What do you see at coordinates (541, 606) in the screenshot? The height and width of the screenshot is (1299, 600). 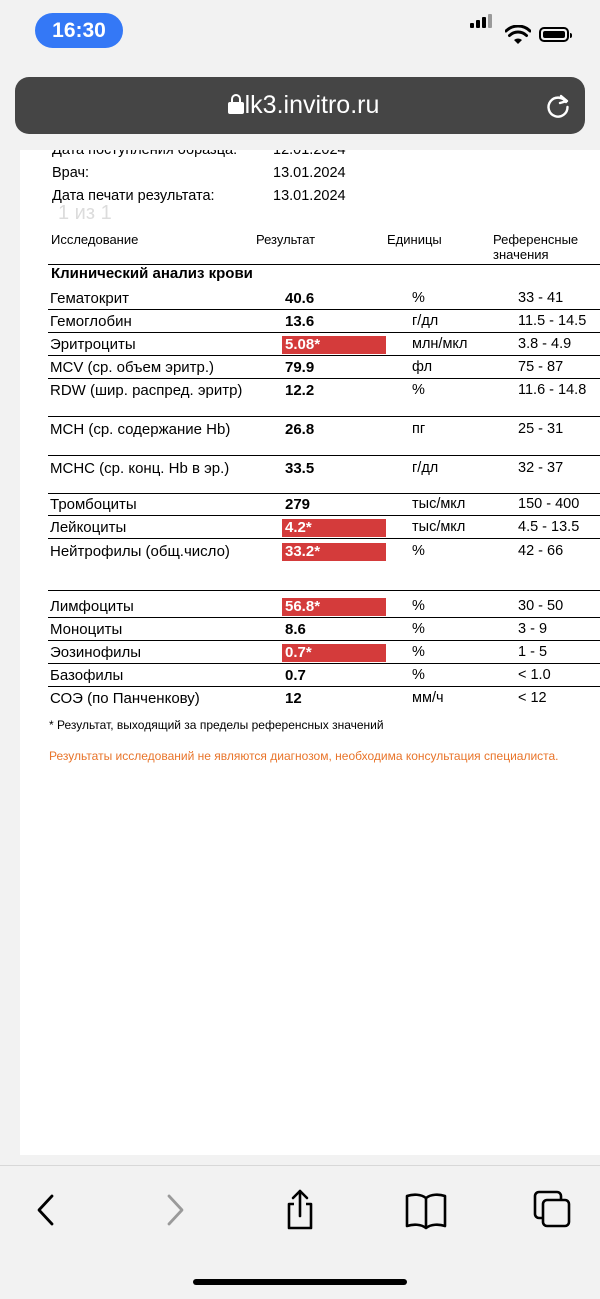 I see `row-reference: 30 - 50` at bounding box center [541, 606].